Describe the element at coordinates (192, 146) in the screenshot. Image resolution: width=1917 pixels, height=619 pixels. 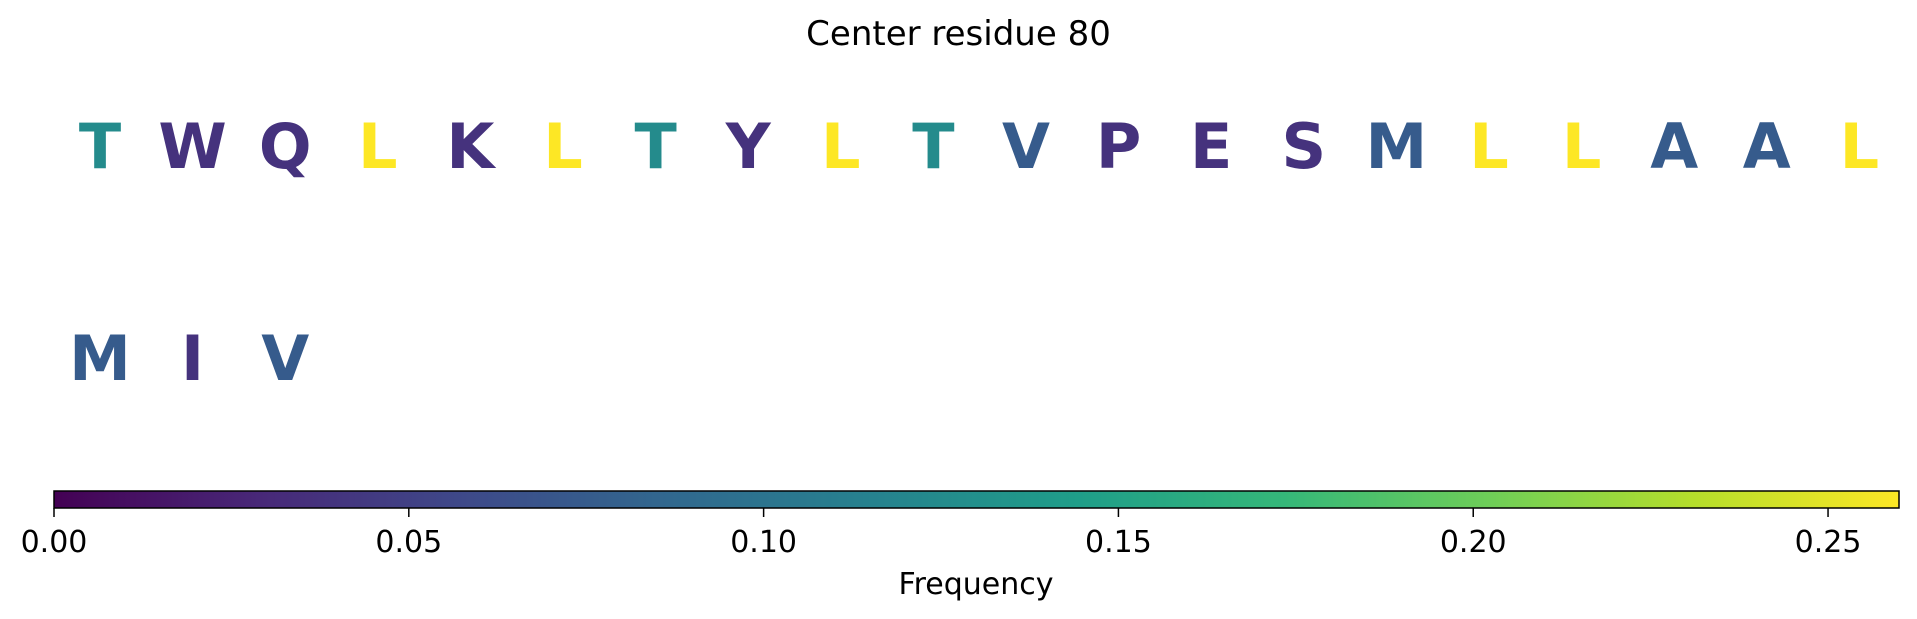
I see `residue-letter: W` at that location.